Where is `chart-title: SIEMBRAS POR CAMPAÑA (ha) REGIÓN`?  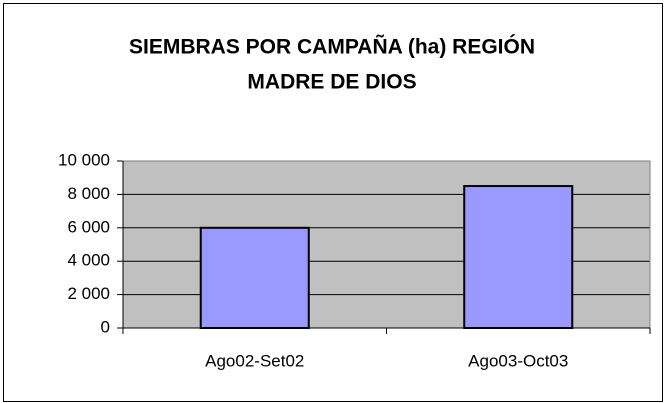
chart-title: SIEMBRAS POR CAMPAÑA (ha) REGIÓN is located at coordinates (332, 47).